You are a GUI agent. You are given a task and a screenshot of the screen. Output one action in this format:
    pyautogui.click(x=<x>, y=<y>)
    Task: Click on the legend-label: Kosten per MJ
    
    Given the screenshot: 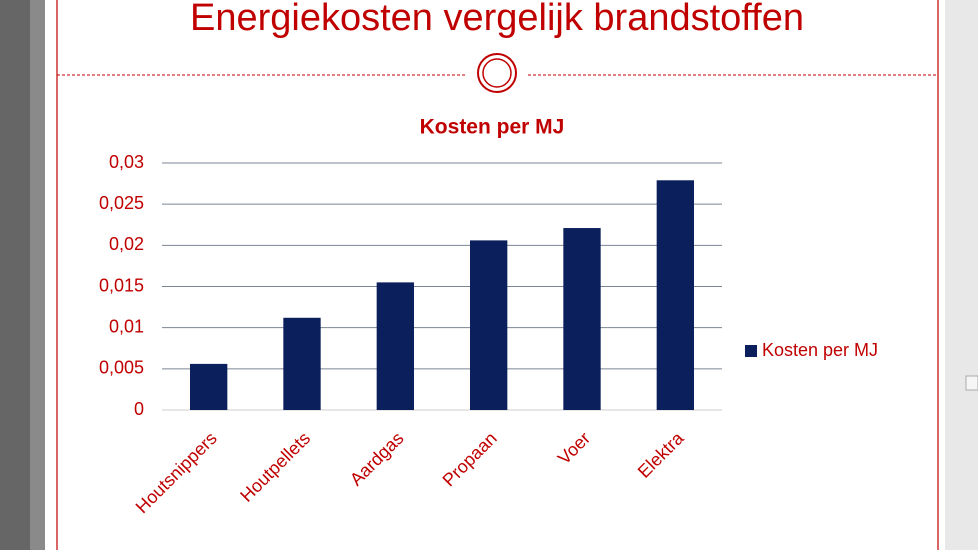 What is the action you would take?
    pyautogui.click(x=820, y=350)
    